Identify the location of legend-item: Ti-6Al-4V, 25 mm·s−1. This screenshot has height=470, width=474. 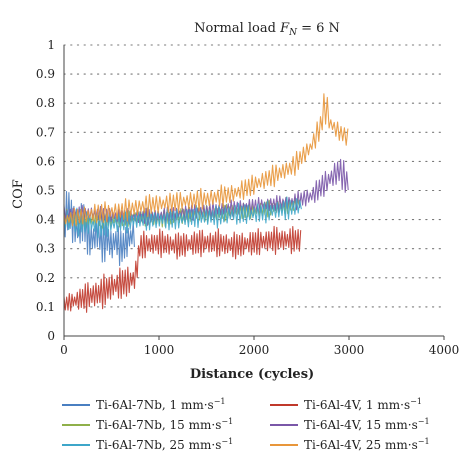
(350, 444).